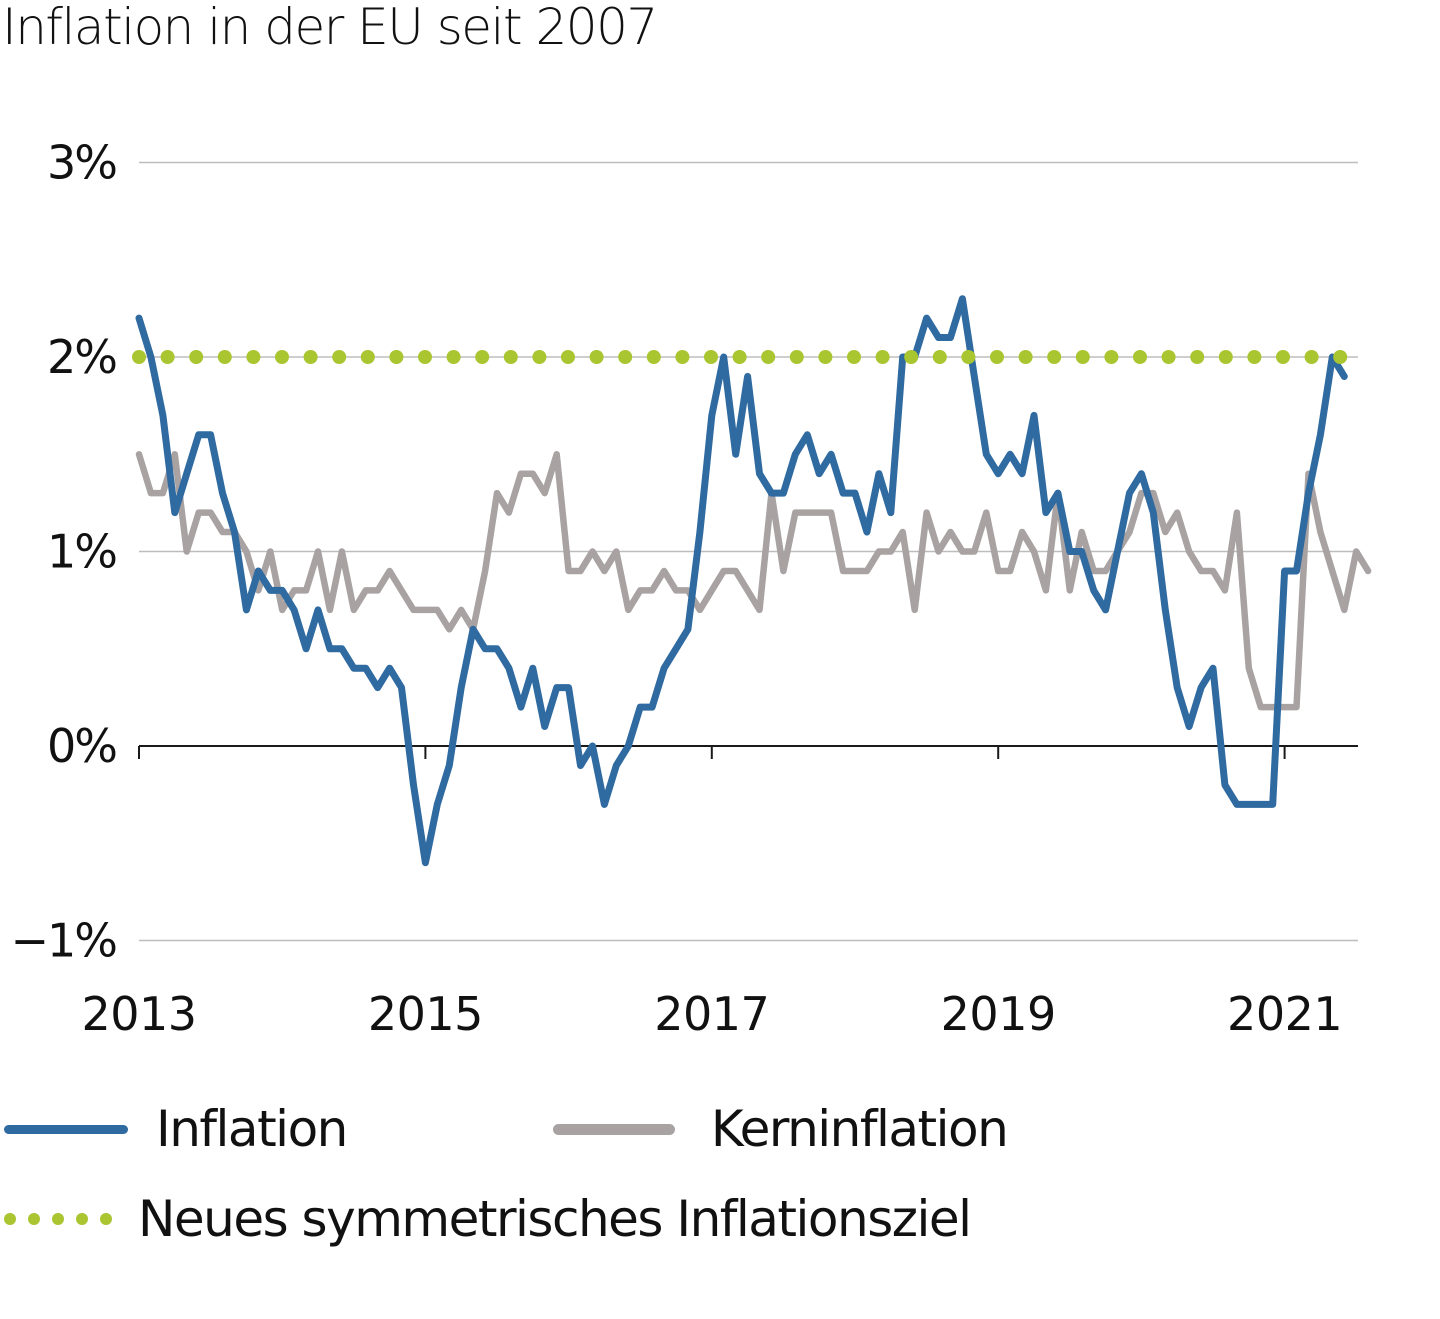  What do you see at coordinates (252, 1129) in the screenshot?
I see `legend-label-inflation: Inflation` at bounding box center [252, 1129].